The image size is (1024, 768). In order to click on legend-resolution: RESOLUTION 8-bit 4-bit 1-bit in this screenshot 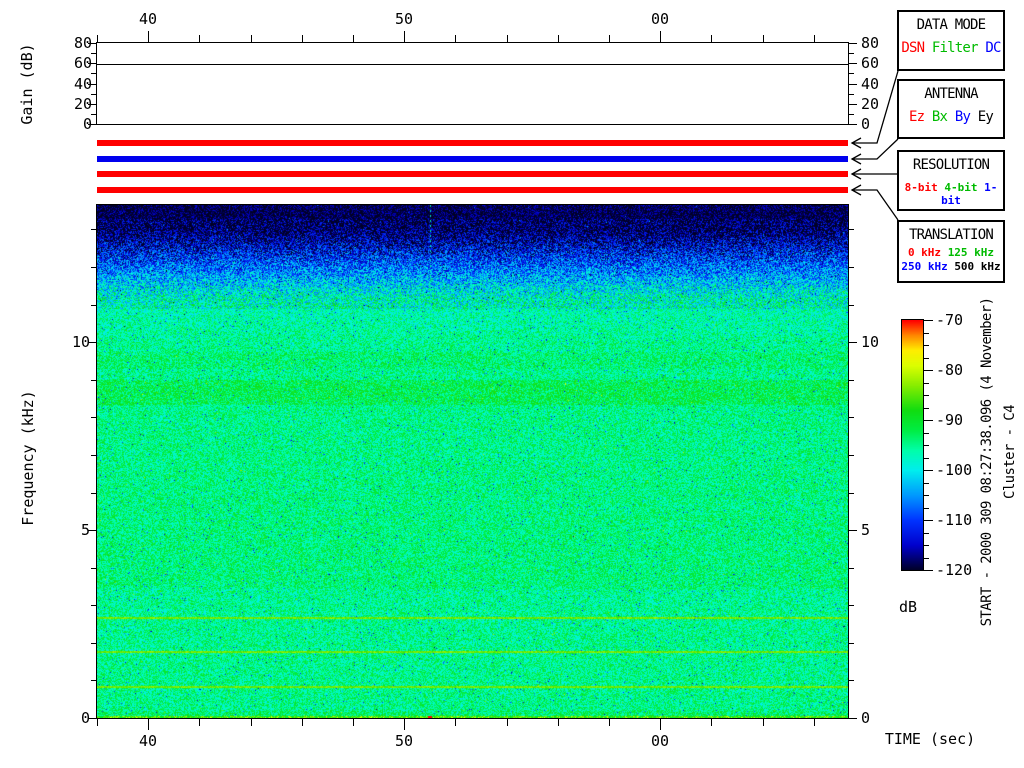, I will do `click(951, 180)`.